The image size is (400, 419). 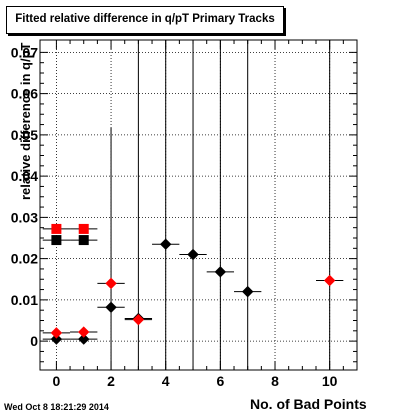 What do you see at coordinates (56, 381) in the screenshot?
I see `x-tick-label: 0` at bounding box center [56, 381].